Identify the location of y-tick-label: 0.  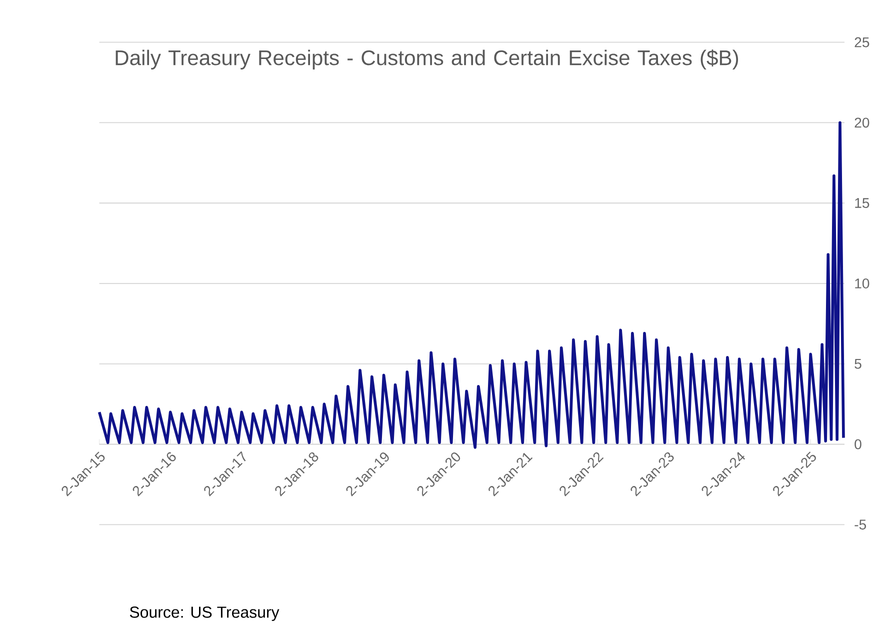
(858, 444).